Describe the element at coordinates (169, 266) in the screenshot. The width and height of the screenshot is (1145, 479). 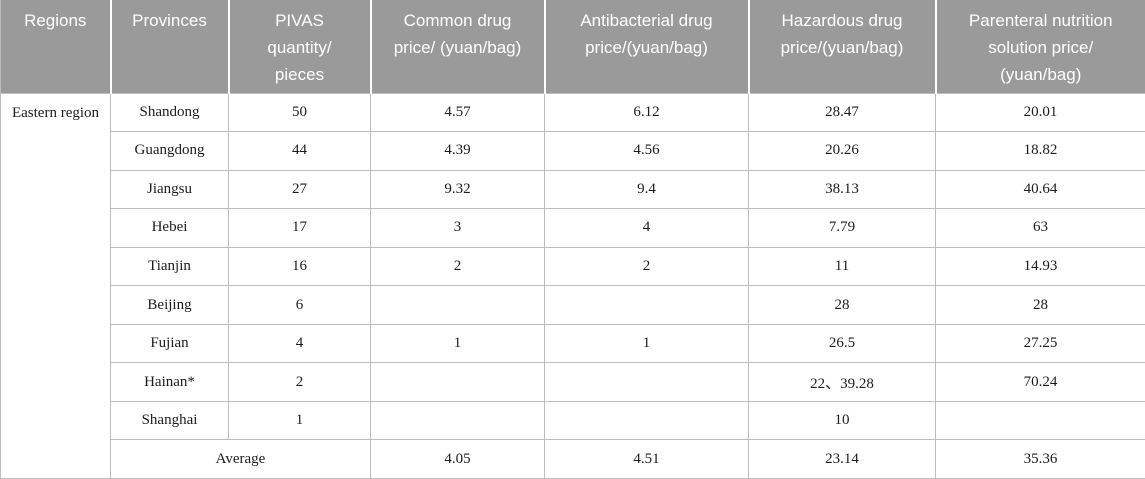
I see `province-cell: Tianjin` at that location.